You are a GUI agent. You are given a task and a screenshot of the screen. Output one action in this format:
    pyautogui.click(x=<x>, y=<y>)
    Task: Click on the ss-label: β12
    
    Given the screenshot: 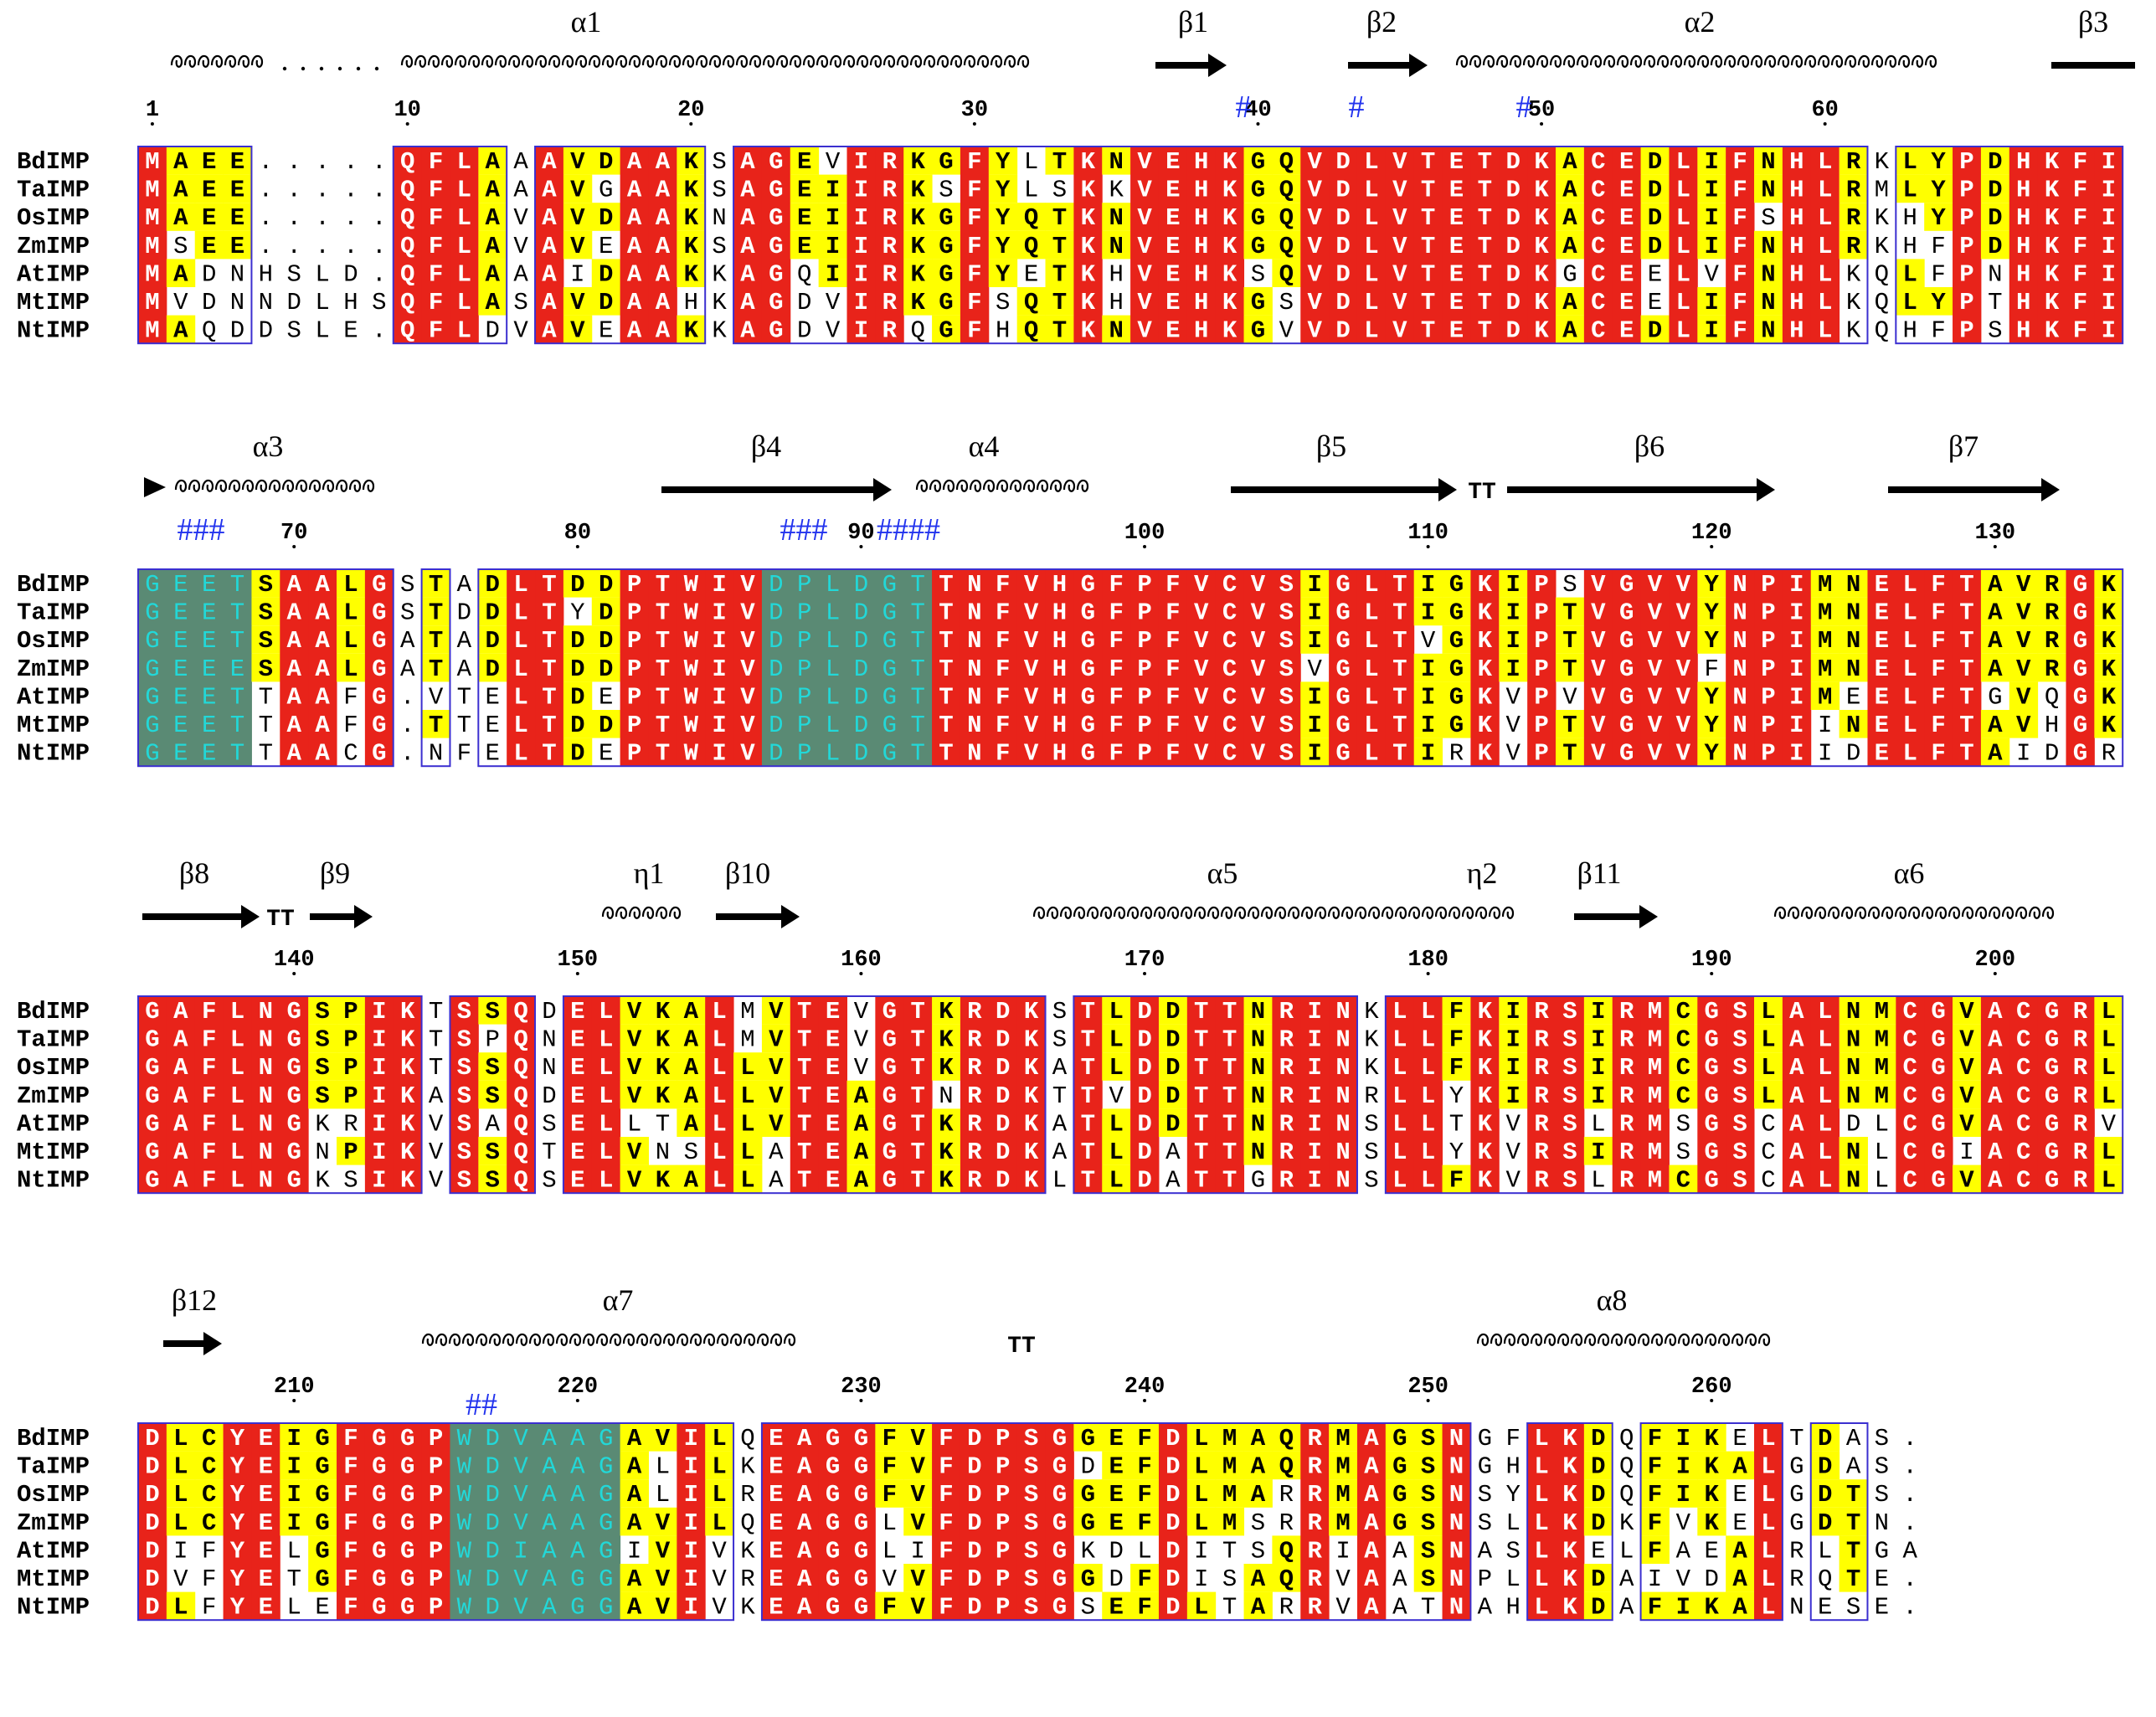 What is the action you would take?
    pyautogui.click(x=194, y=1300)
    